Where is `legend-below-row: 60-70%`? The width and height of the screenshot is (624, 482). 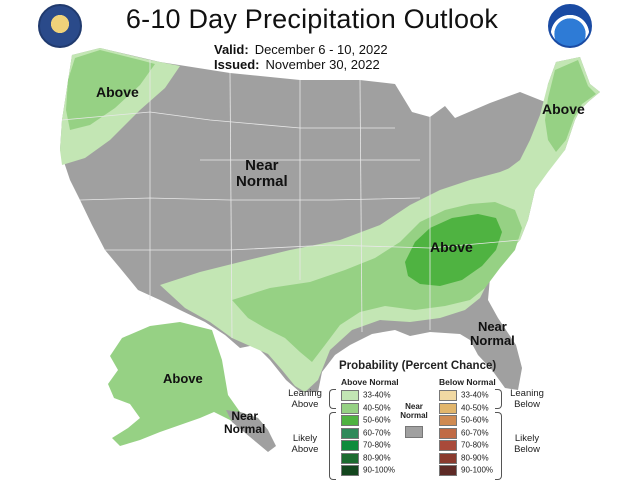 legend-below-row: 60-70% is located at coordinates (464, 433).